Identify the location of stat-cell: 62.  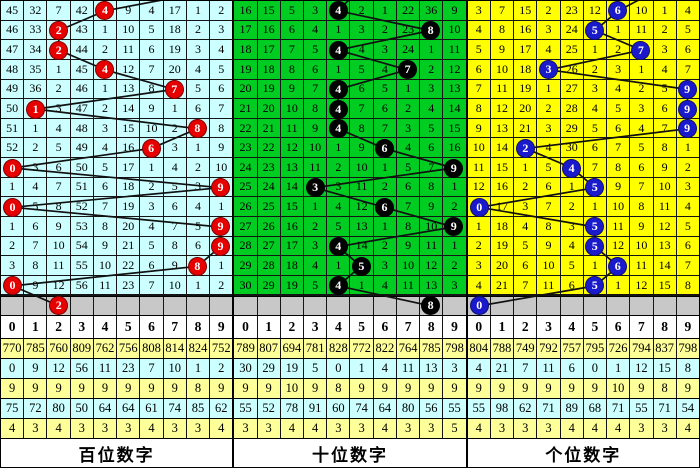
(221, 408).